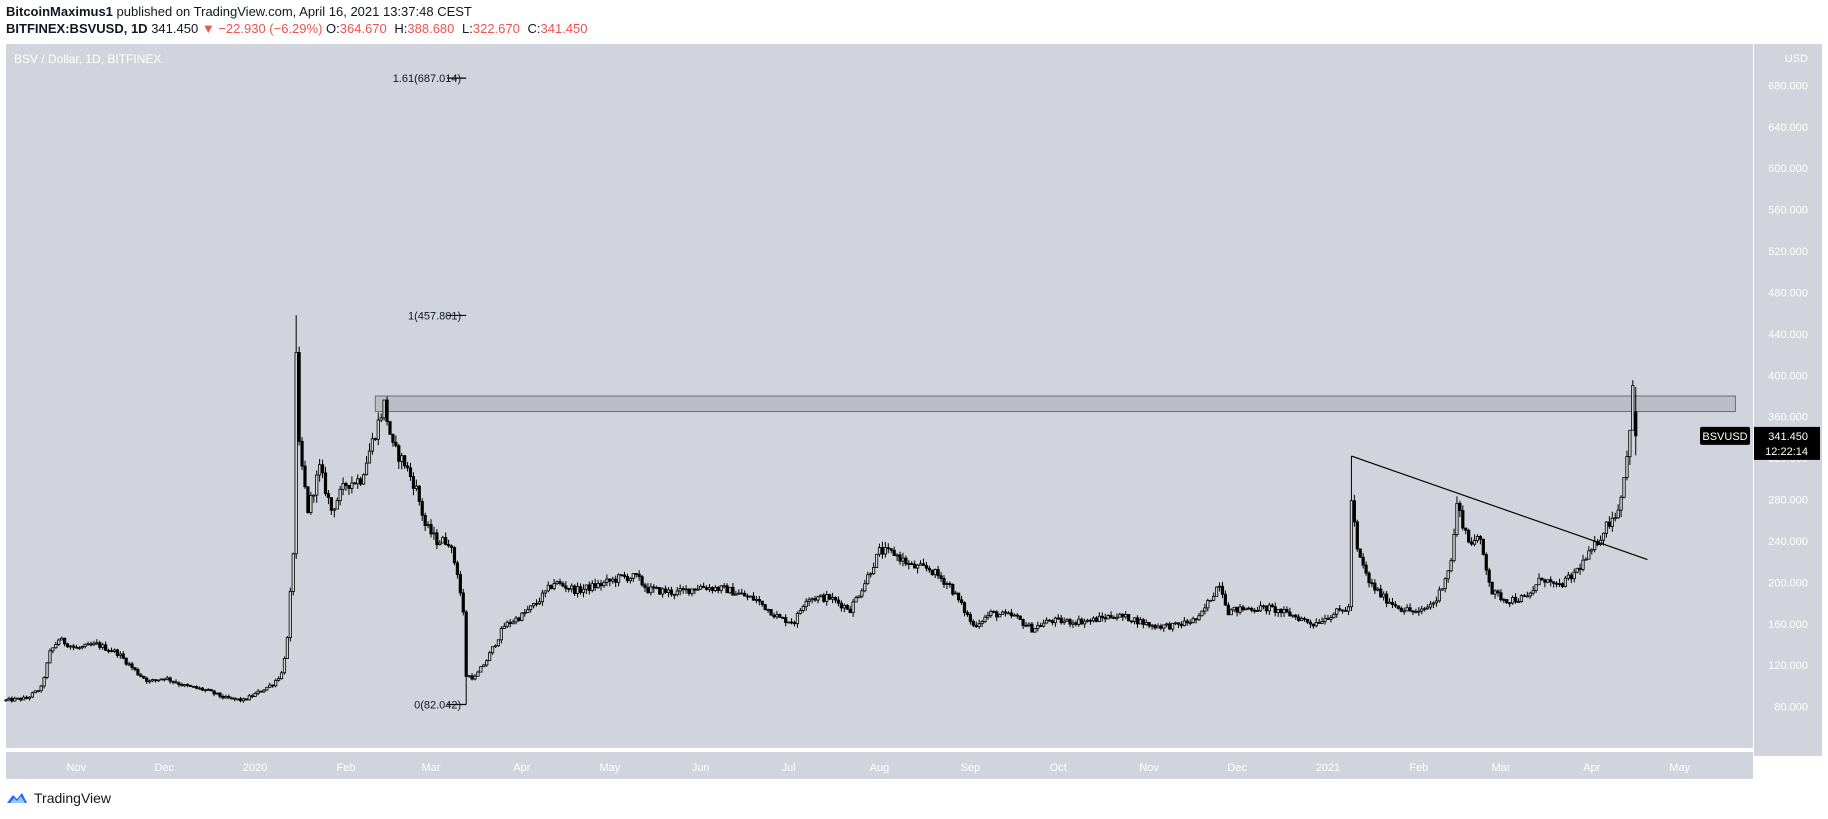 This screenshot has height=819, width=1828. What do you see at coordinates (73, 798) in the screenshot?
I see `footer-brand: TradingView` at bounding box center [73, 798].